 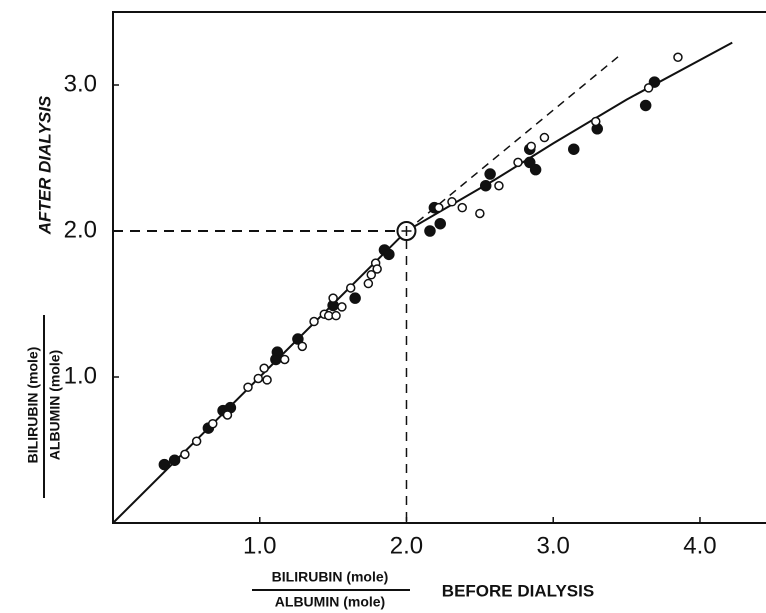 What do you see at coordinates (330, 602) in the screenshot?
I see `x-label-denominator: ALBUMIN (mole)` at bounding box center [330, 602].